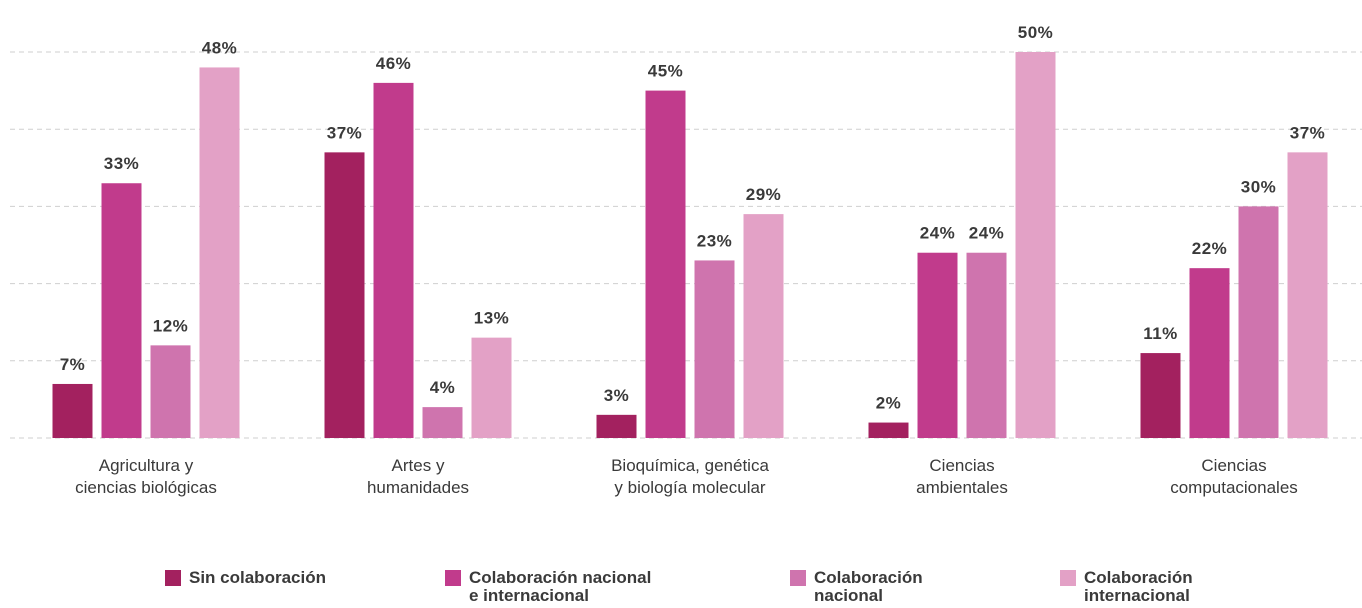 This screenshot has width=1362, height=608. Describe the element at coordinates (560, 586) in the screenshot. I see `legend-label: Colaboración nacional e internacional` at that location.